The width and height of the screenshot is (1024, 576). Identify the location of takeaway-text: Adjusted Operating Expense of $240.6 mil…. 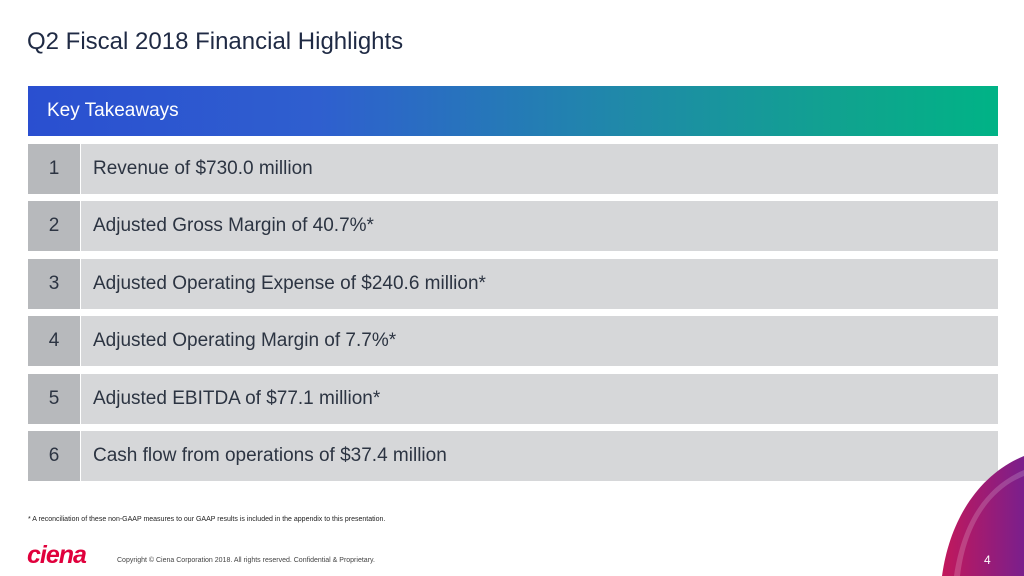
(539, 284).